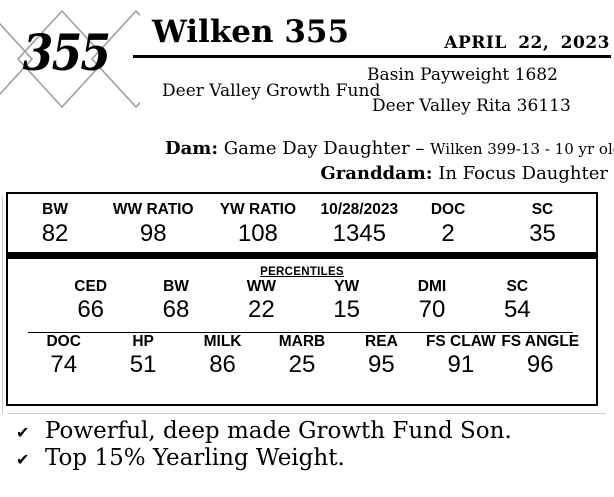 This screenshot has width=614, height=497. Describe the element at coordinates (359, 209) in the screenshot. I see `col-header: 10/28/2023` at that location.